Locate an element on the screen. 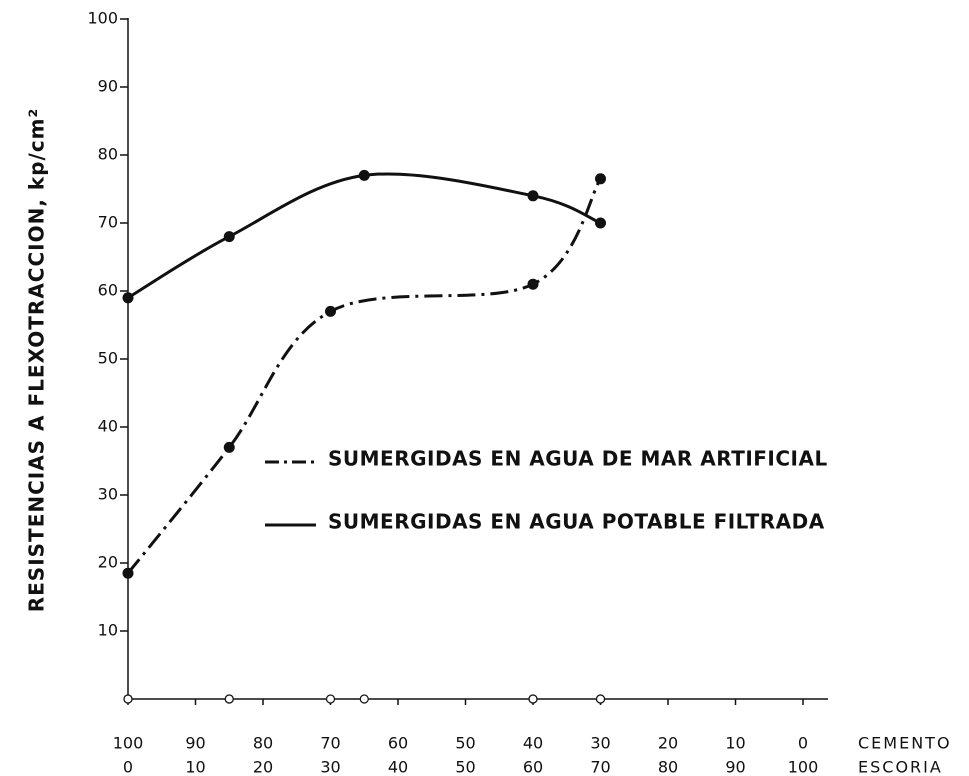 The image size is (969, 776). x2-tick-label: 30 is located at coordinates (600, 743).